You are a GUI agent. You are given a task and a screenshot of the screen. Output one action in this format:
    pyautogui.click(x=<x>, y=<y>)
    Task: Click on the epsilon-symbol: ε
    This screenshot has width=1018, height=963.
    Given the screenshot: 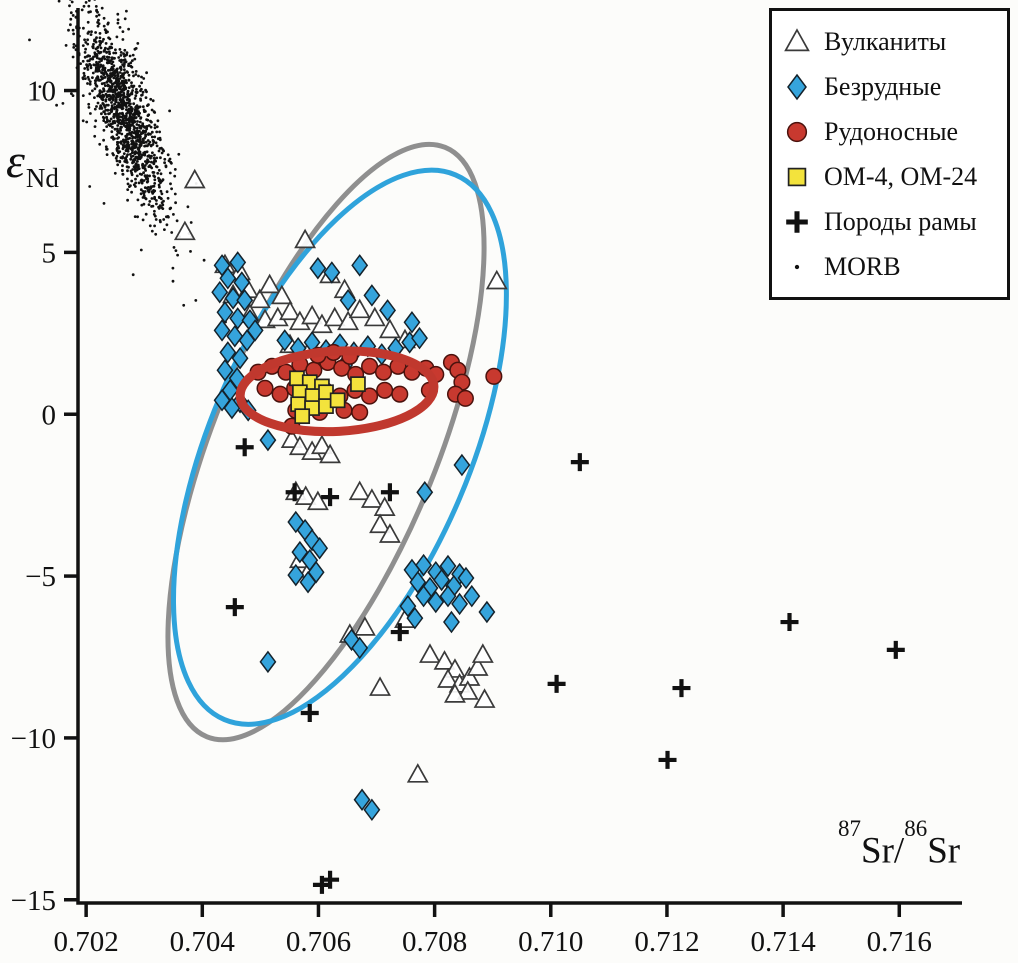 What is the action you would take?
    pyautogui.click(x=15, y=161)
    